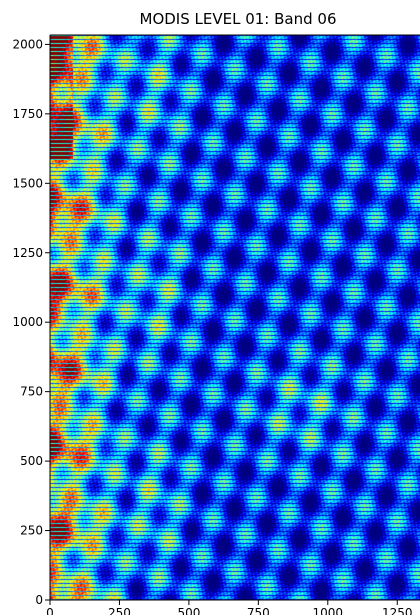 This screenshot has width=420, height=615. Describe the element at coordinates (27, 44) in the screenshot. I see `y-tick-label-2000: 2000` at that location.